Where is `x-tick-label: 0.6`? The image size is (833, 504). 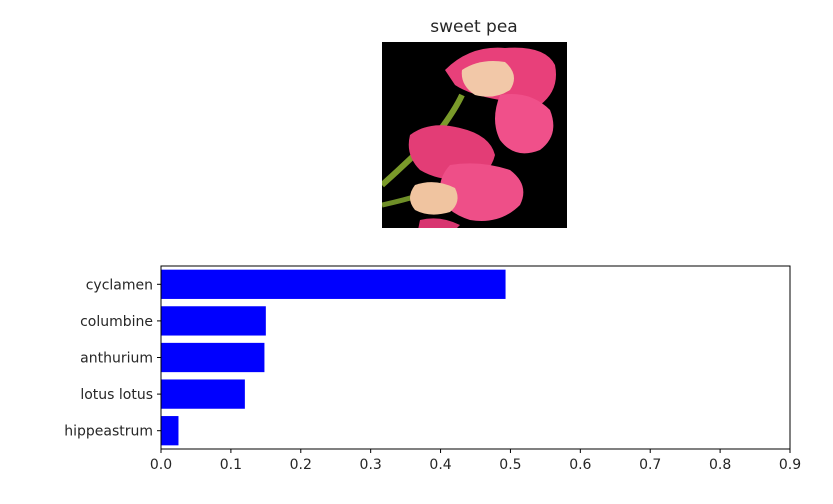
x-tick-label: 0.6 is located at coordinates (580, 465).